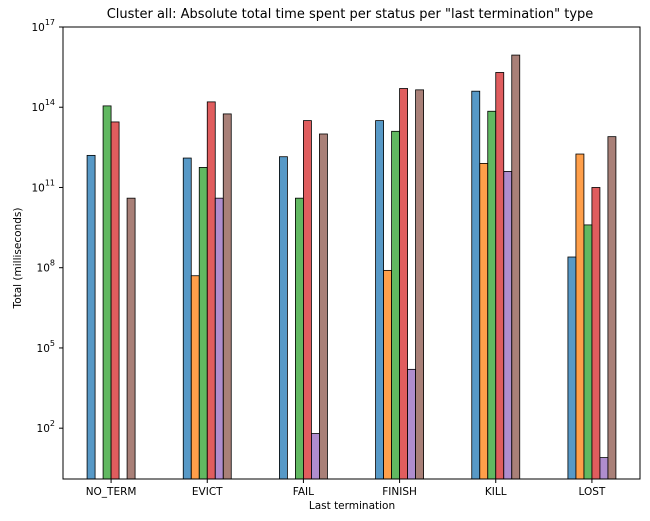 The image size is (650, 521). Describe the element at coordinates (46, 267) in the screenshot. I see `y-tick-label: 10⁸` at that location.